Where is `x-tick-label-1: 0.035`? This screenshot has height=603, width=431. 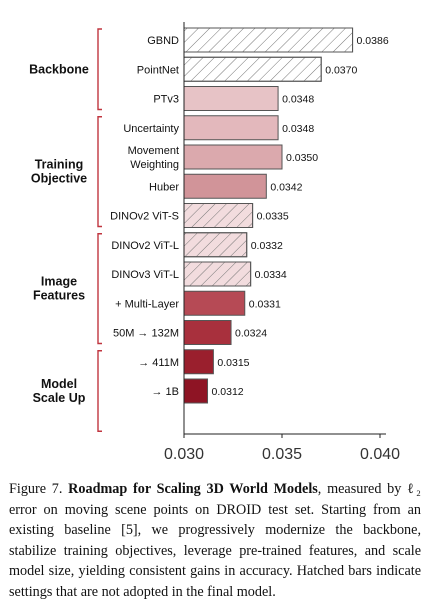 x-tick-label-1: 0.035 is located at coordinates (282, 454).